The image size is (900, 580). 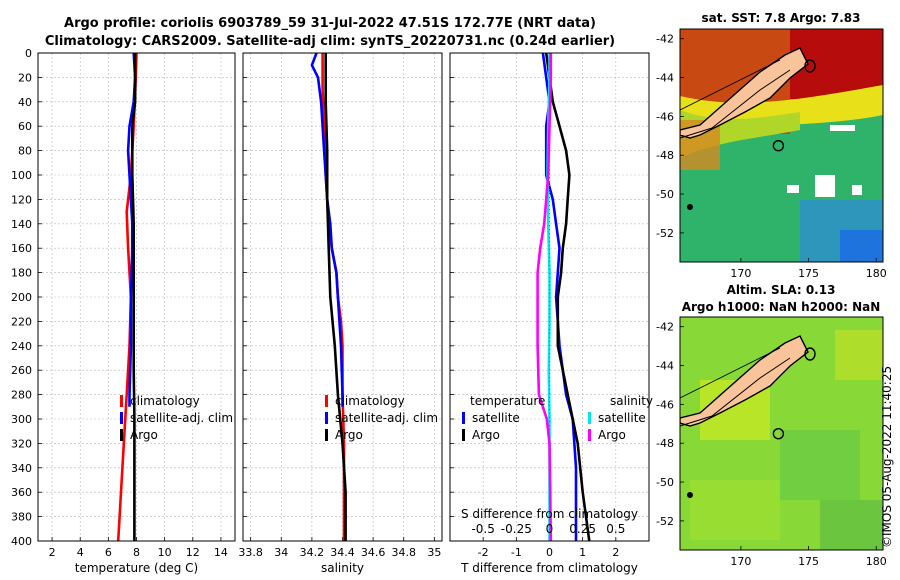 I want to click on x-tick-label: 0, so click(x=549, y=552).